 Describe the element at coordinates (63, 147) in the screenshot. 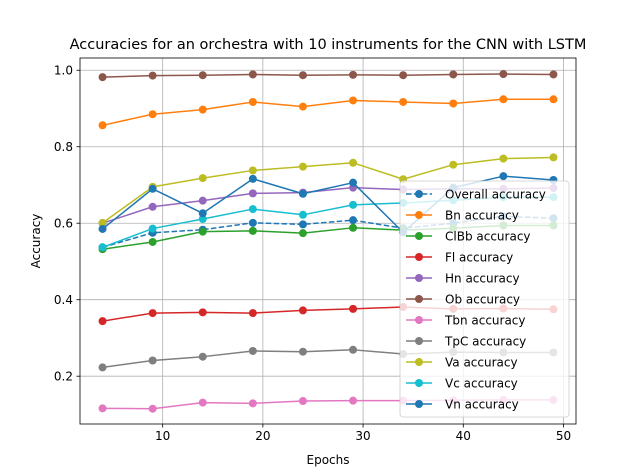

I see `y-tick-label: 0.8` at that location.